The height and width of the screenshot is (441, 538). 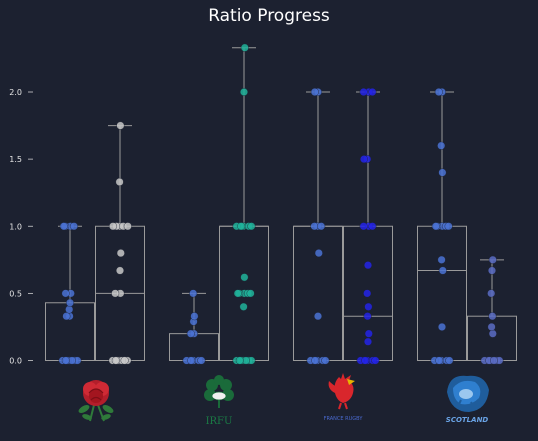 I want to click on france-logo-text: FRANCE RUGBY, so click(x=344, y=419).